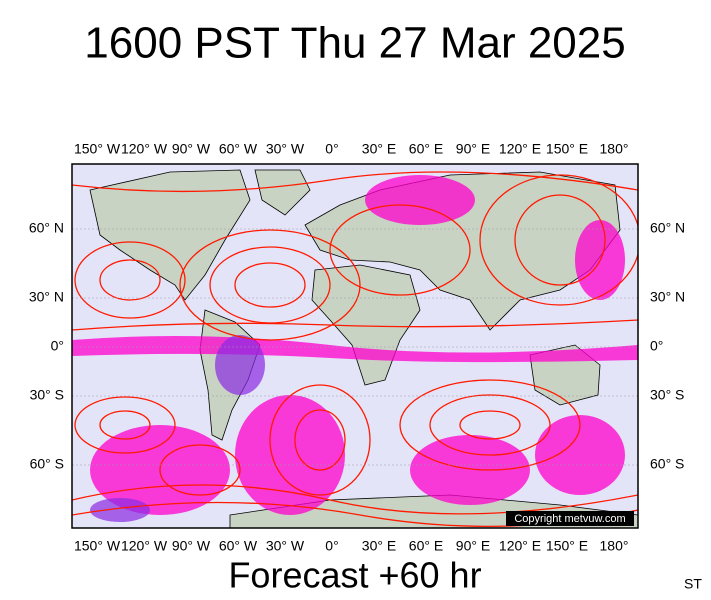 This screenshot has height=600, width=711. What do you see at coordinates (285, 546) in the screenshot?
I see `longitude-label-bottom: 30° W` at bounding box center [285, 546].